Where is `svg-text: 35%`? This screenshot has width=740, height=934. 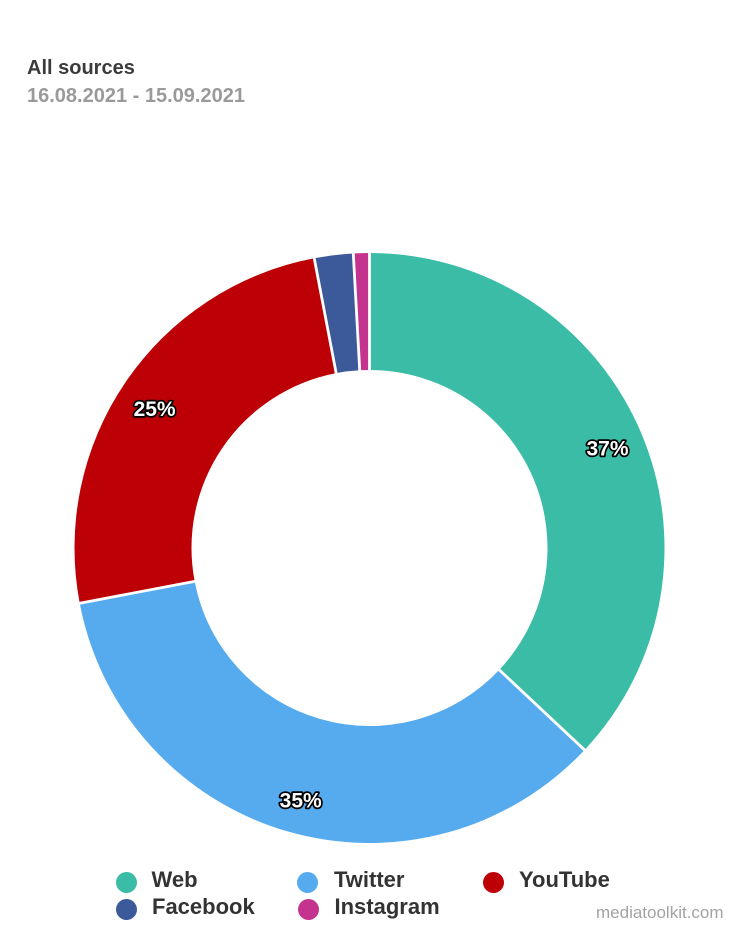
svg-text: 35% is located at coordinates (301, 801).